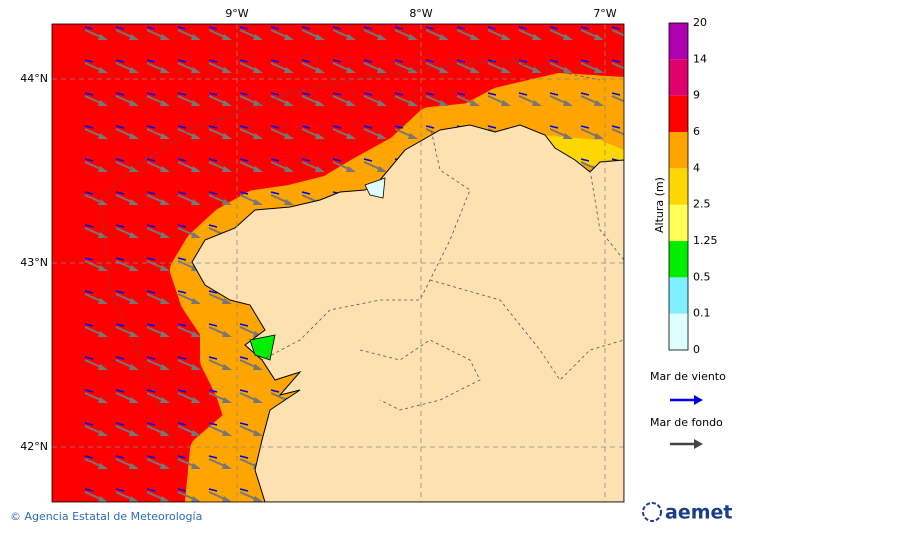 This screenshot has width=900, height=537. I want to click on colorbar-label: 14, so click(700, 58).